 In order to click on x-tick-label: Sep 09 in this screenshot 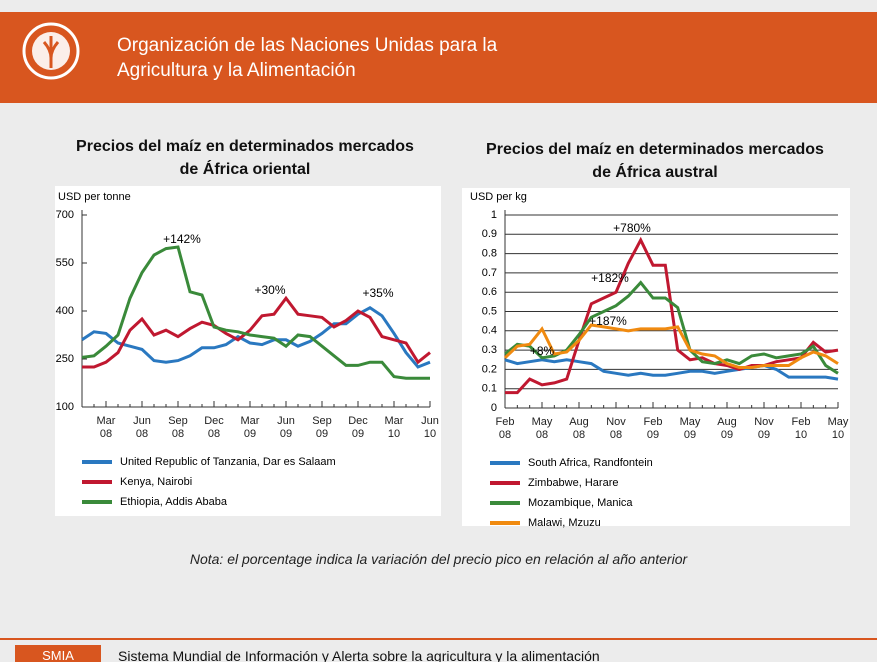, I will do `click(322, 427)`.